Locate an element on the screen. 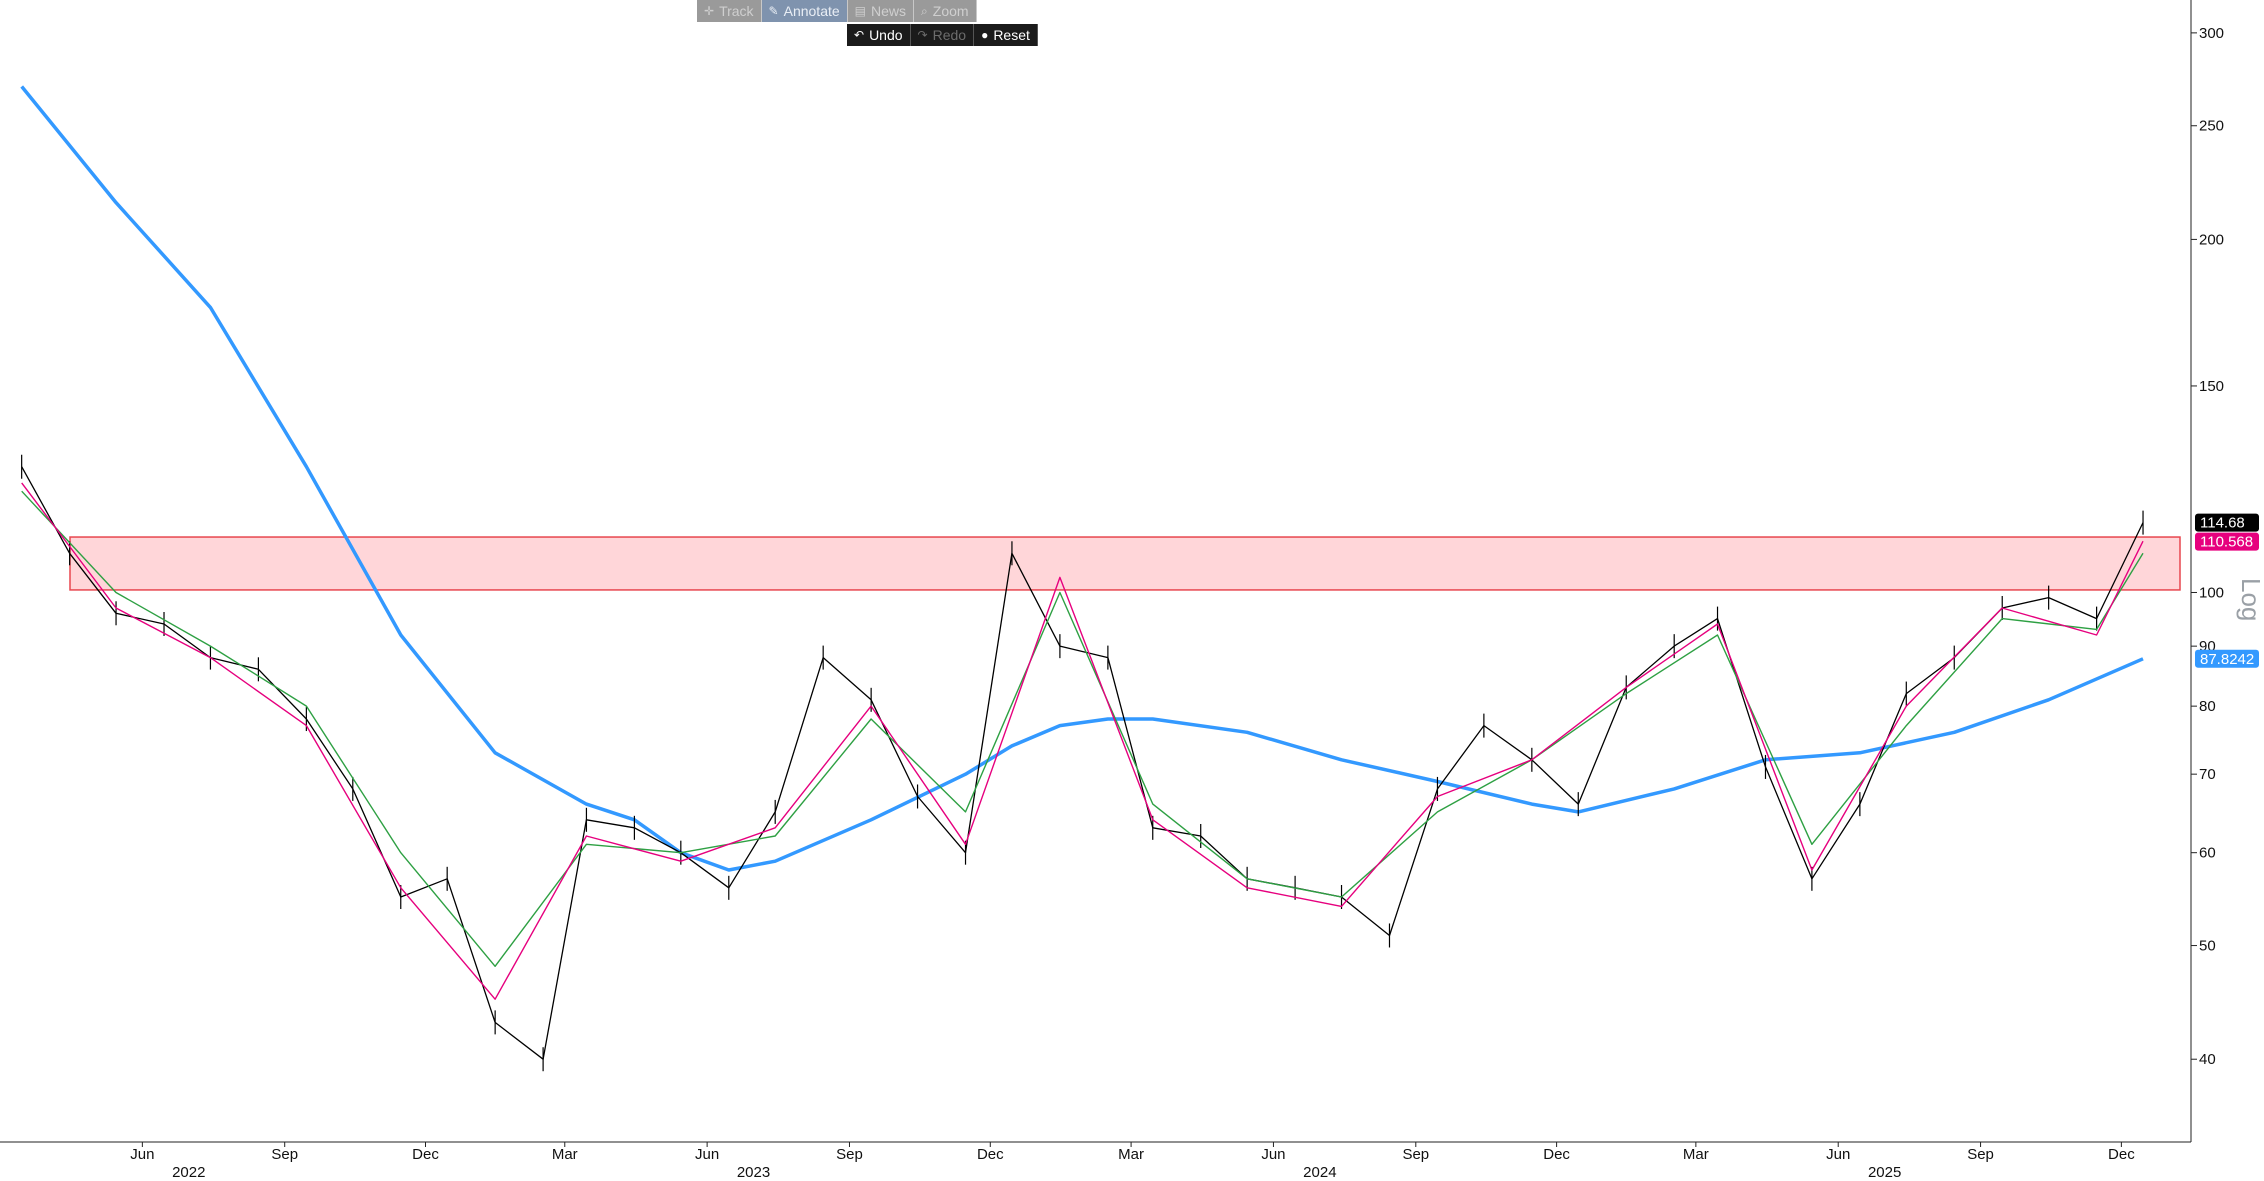 This screenshot has width=2264, height=1181. y-tick-label: 70 is located at coordinates (2207, 774).